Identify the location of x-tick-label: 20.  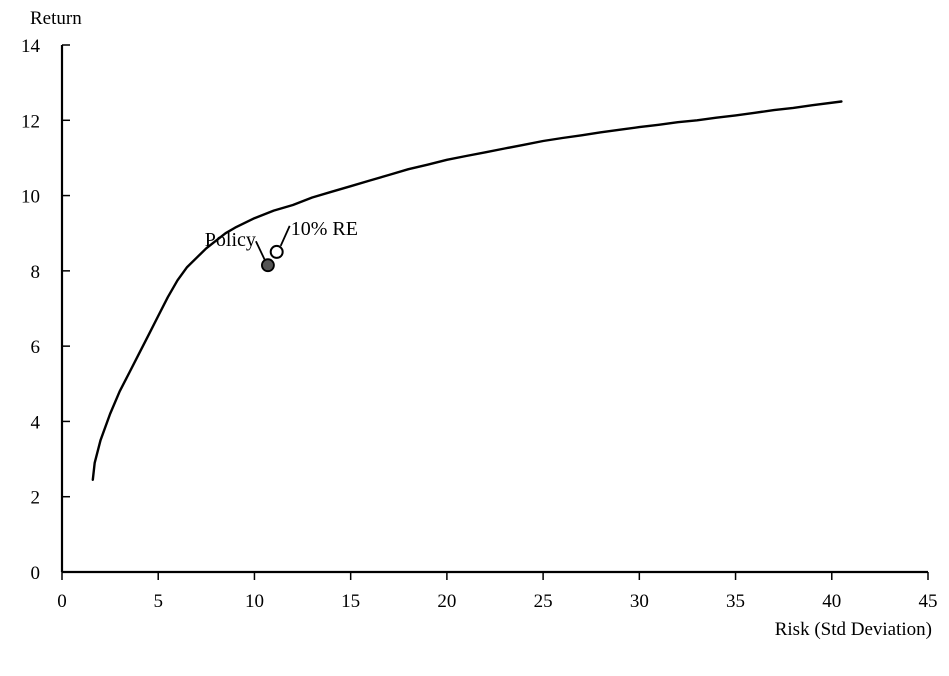
(446, 601).